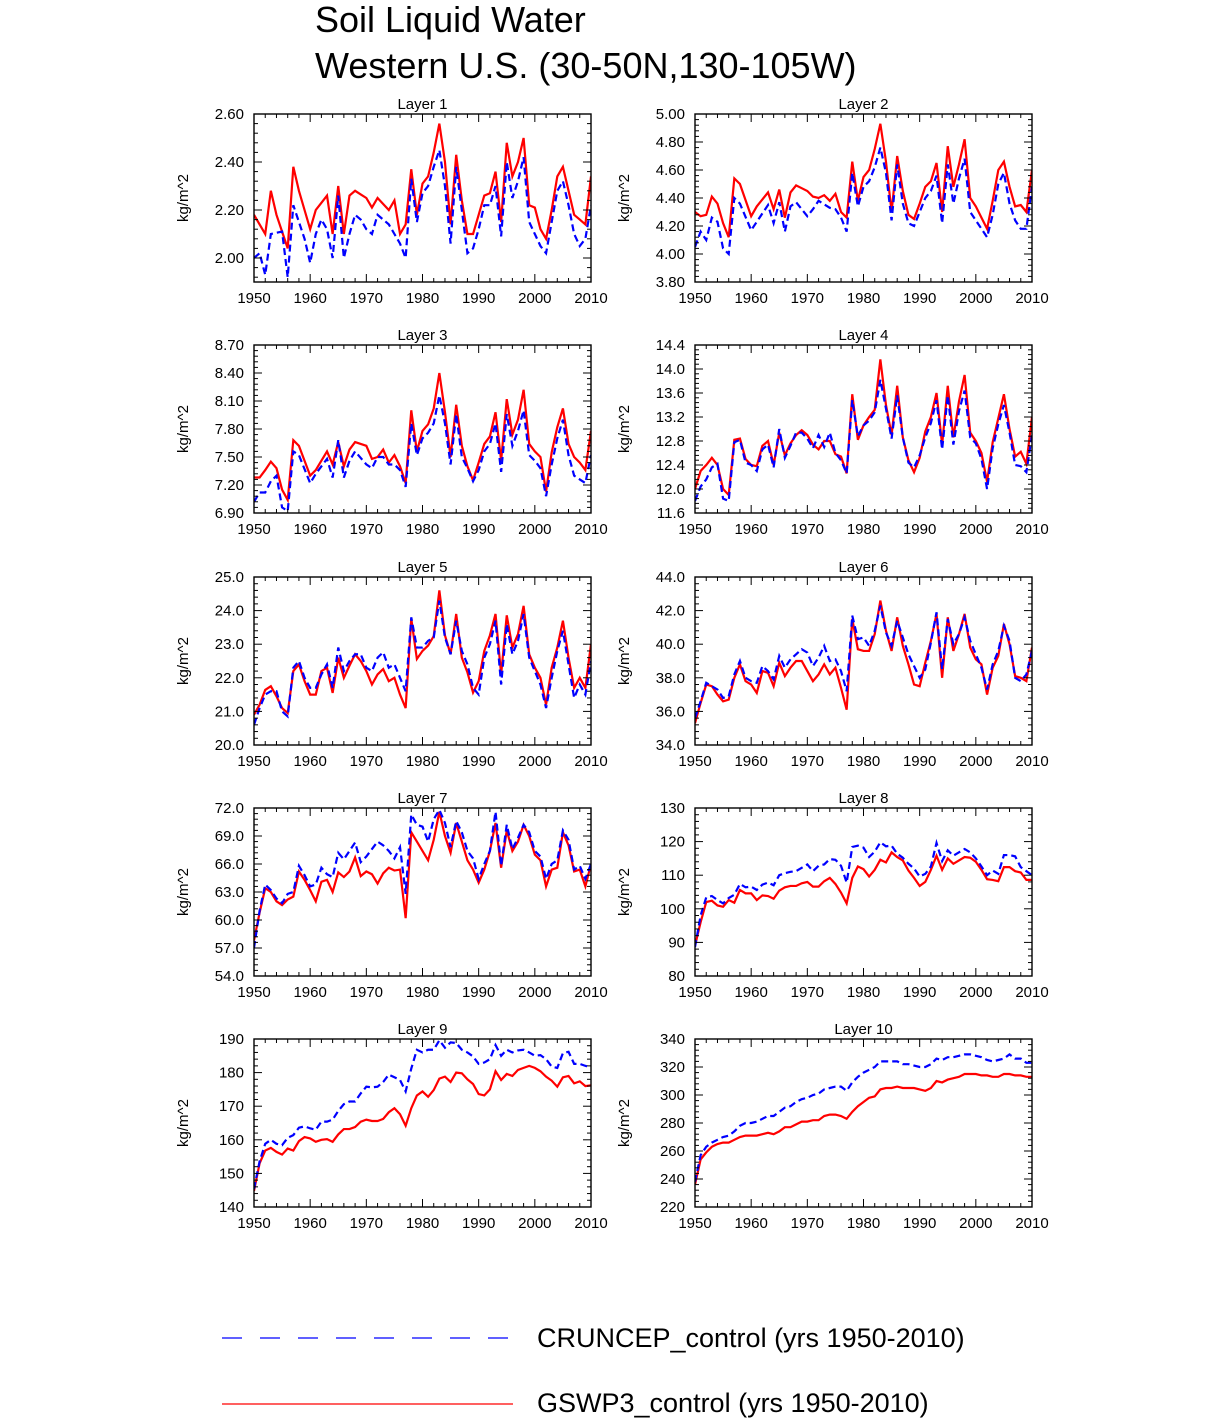 The image size is (1224, 1419). Describe the element at coordinates (231, 1207) in the screenshot. I see `y-tick-label: 140` at that location.